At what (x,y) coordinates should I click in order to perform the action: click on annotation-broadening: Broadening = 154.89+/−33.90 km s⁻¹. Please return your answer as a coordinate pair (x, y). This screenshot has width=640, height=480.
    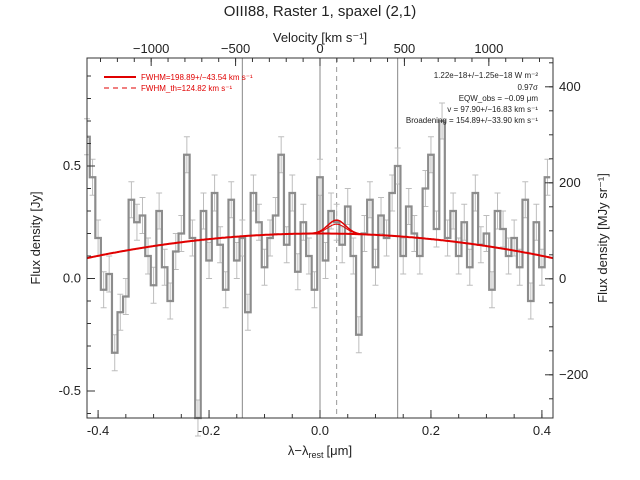
    Looking at the image, I should click on (472, 120).